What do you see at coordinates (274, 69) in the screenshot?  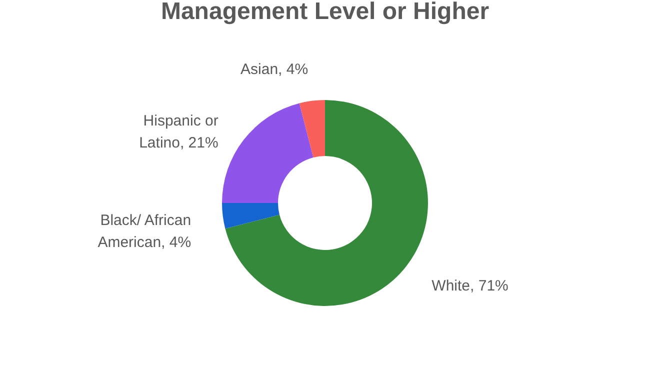 I see `slice-label: Asian, 4%` at bounding box center [274, 69].